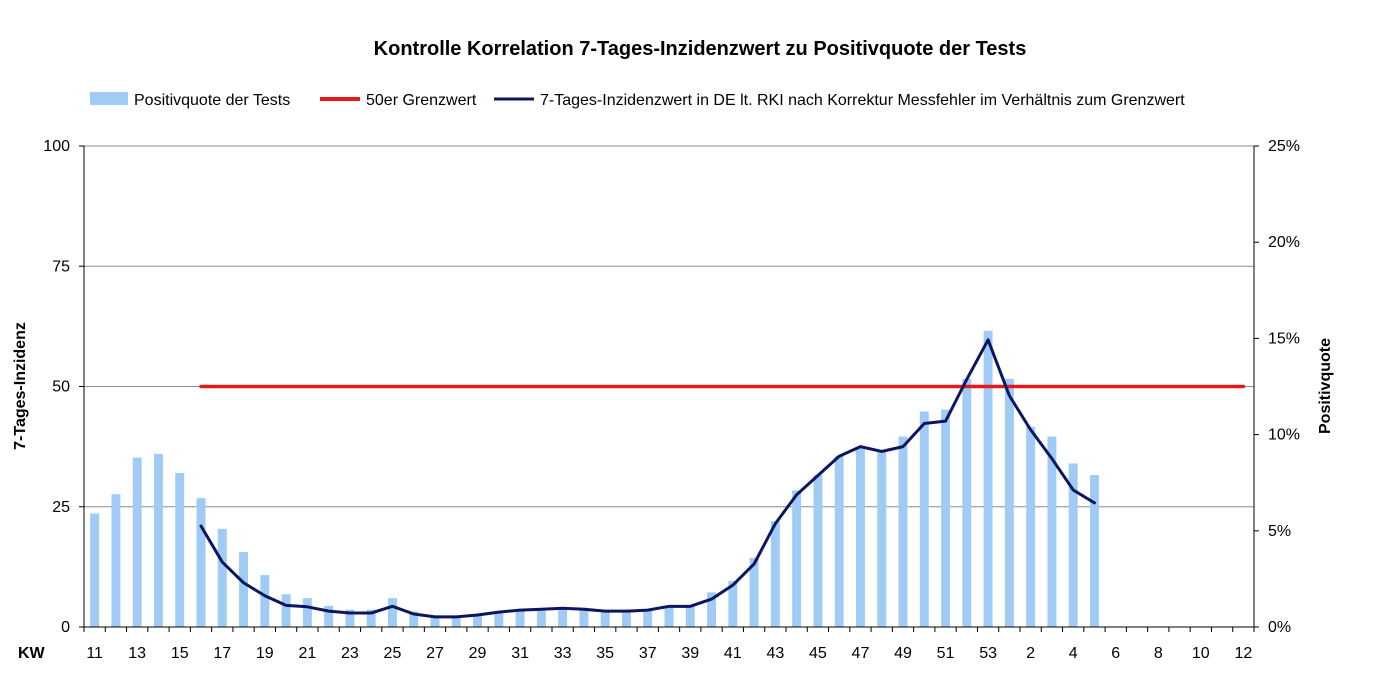 The height and width of the screenshot is (694, 1400). Describe the element at coordinates (61, 387) in the screenshot. I see `y-tick-label-50: 50` at that location.